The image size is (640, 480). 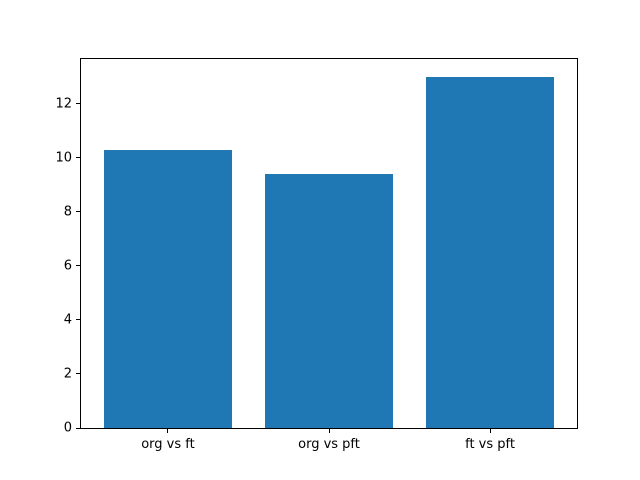 I want to click on x-tick-label: org vs ft, so click(x=168, y=444).